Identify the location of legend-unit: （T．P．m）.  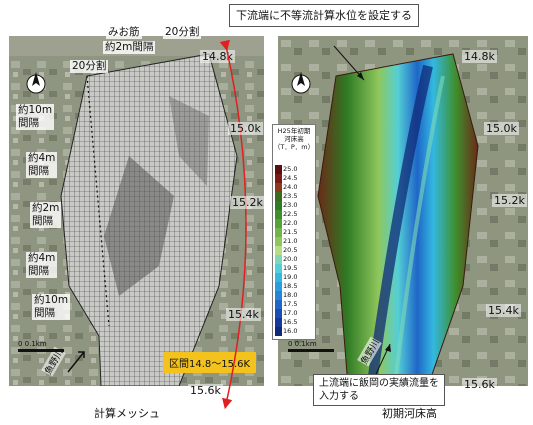
(294, 147).